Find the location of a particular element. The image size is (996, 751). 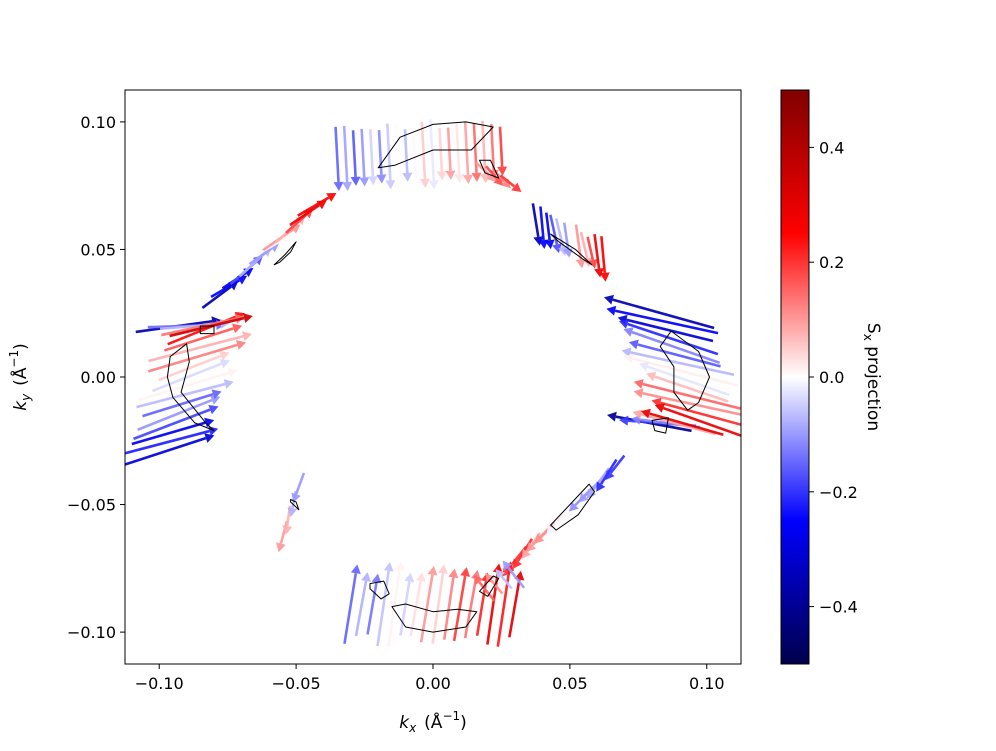

y-tick-label: 0.00 is located at coordinates (98, 377).